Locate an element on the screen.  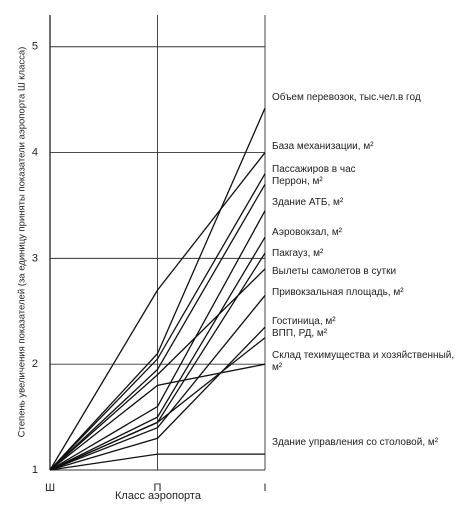
legend-label: База механизации, м² is located at coordinates (323, 146).